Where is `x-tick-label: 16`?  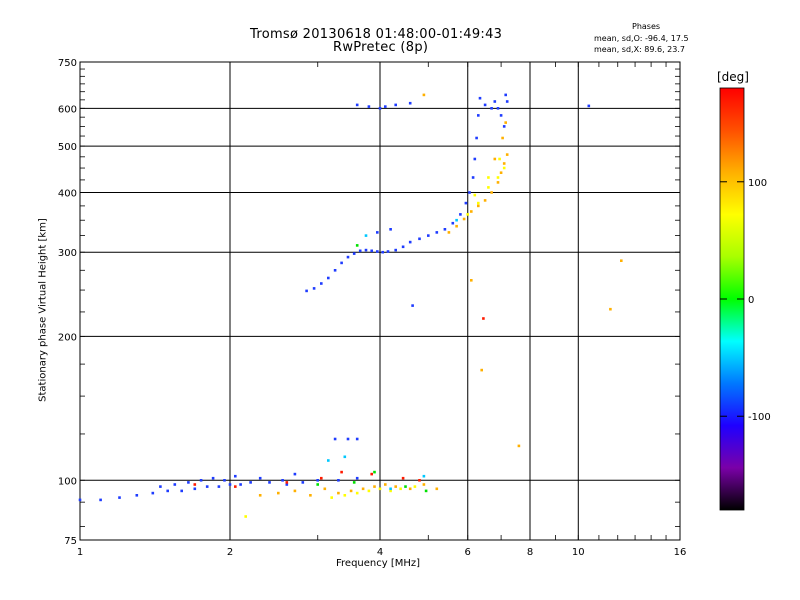
x-tick-label: 16 is located at coordinates (680, 552).